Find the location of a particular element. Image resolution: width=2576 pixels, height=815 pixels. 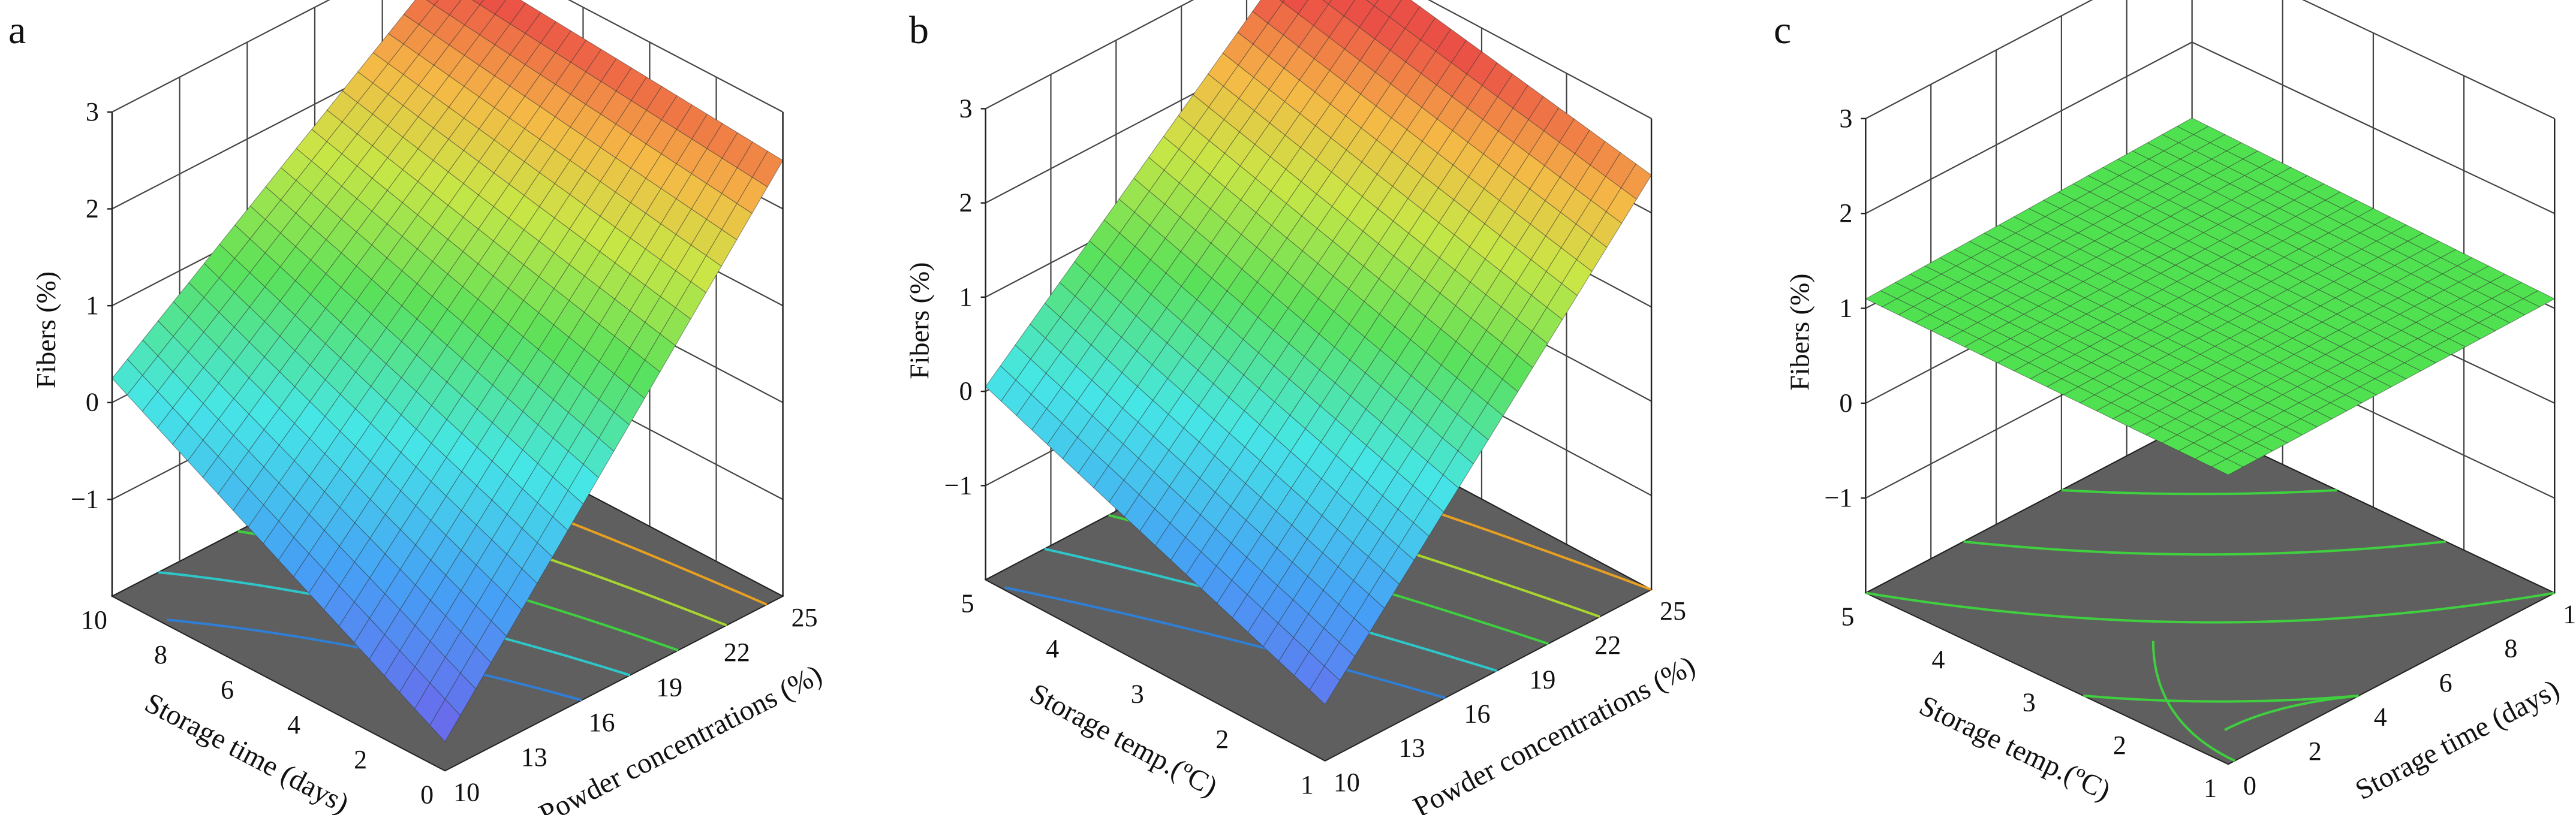

x-tick-label: 8 is located at coordinates (160, 654).